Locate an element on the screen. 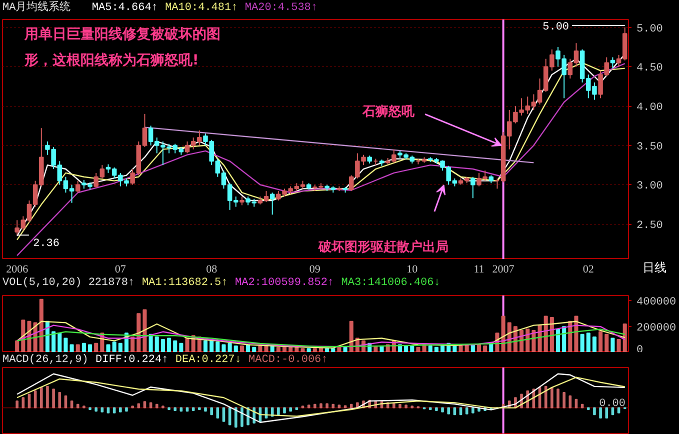 This screenshot has height=434, width=679. x-tick-label: 08 is located at coordinates (212, 269).